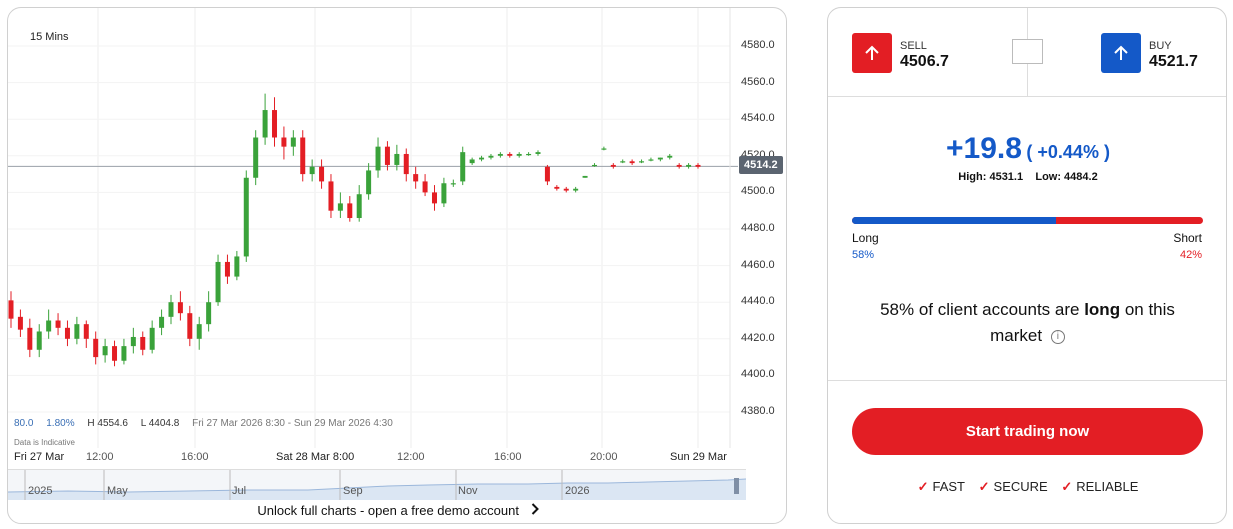 Image resolution: width=1233 pixels, height=529 pixels. What do you see at coordinates (872, 53) in the screenshot?
I see `sell-button` at bounding box center [872, 53].